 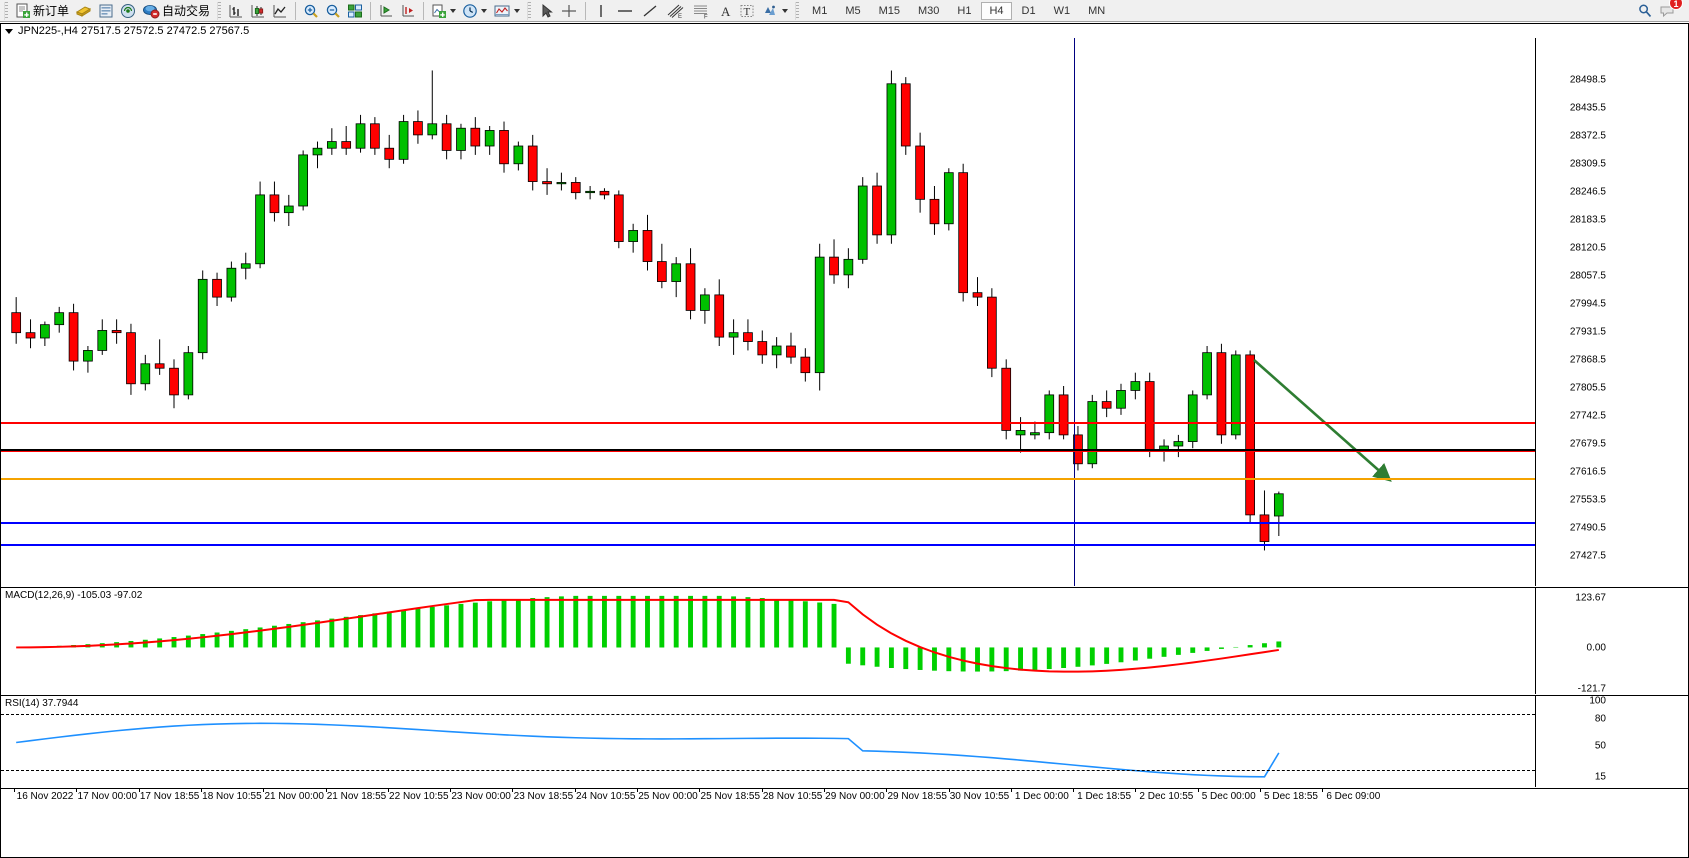 I want to click on horizontal-line-tool-button, so click(x=625, y=11).